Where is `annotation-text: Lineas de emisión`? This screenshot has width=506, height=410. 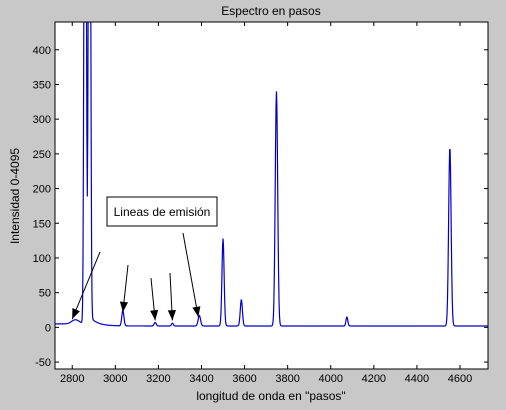 annotation-text: Lineas de emisión is located at coordinates (162, 212).